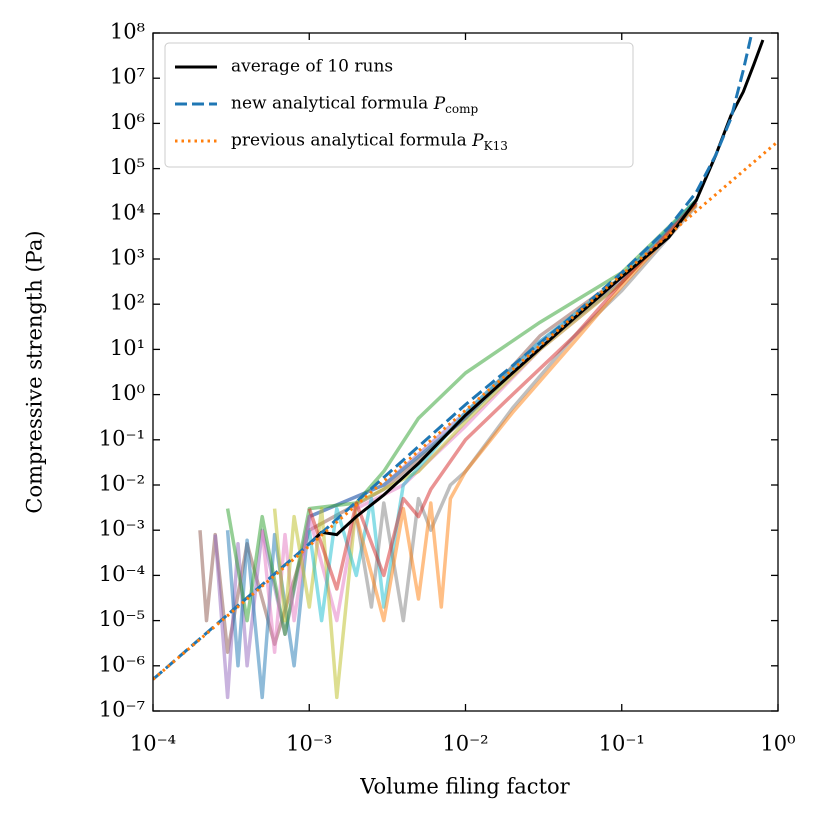 The image size is (829, 824). Describe the element at coordinates (127, 348) in the screenshot. I see `y-tick-label: 10¹` at that location.